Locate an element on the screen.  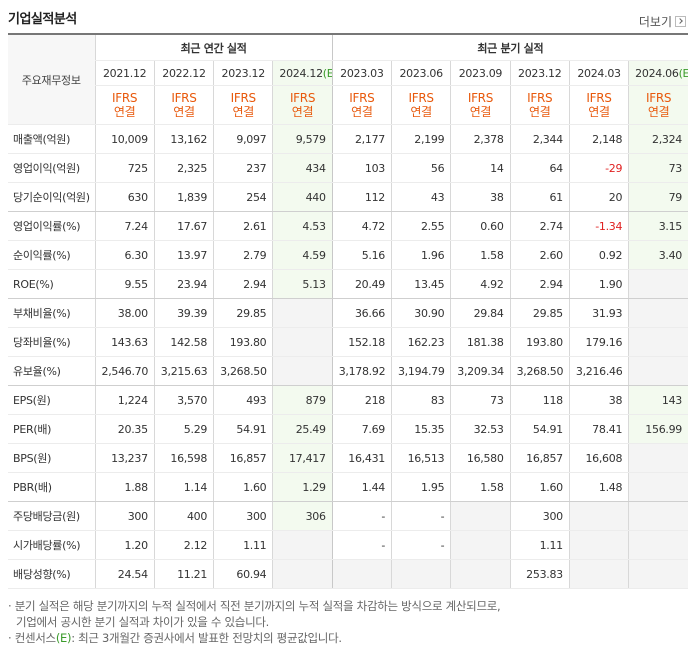
value-cell: 2.79 is located at coordinates (243, 255).